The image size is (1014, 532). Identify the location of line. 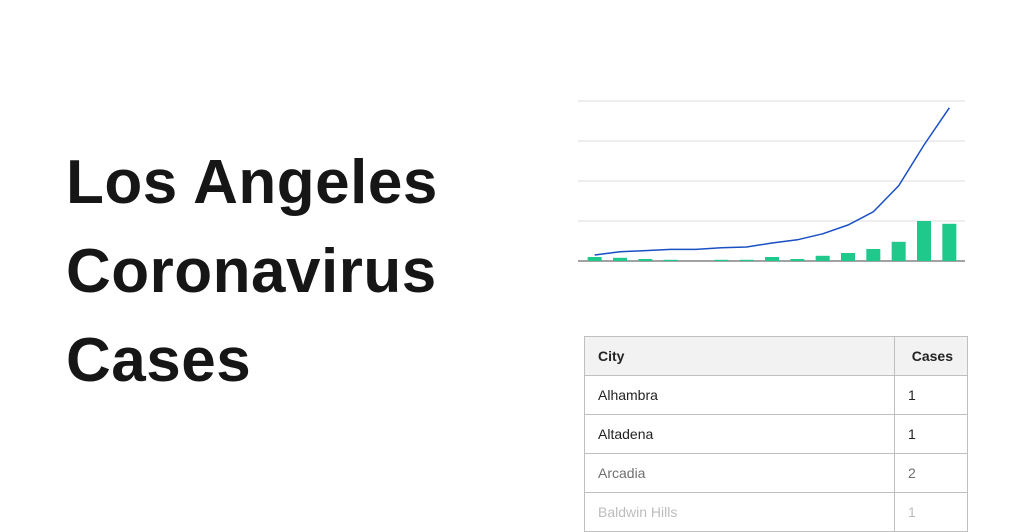
(772, 181).